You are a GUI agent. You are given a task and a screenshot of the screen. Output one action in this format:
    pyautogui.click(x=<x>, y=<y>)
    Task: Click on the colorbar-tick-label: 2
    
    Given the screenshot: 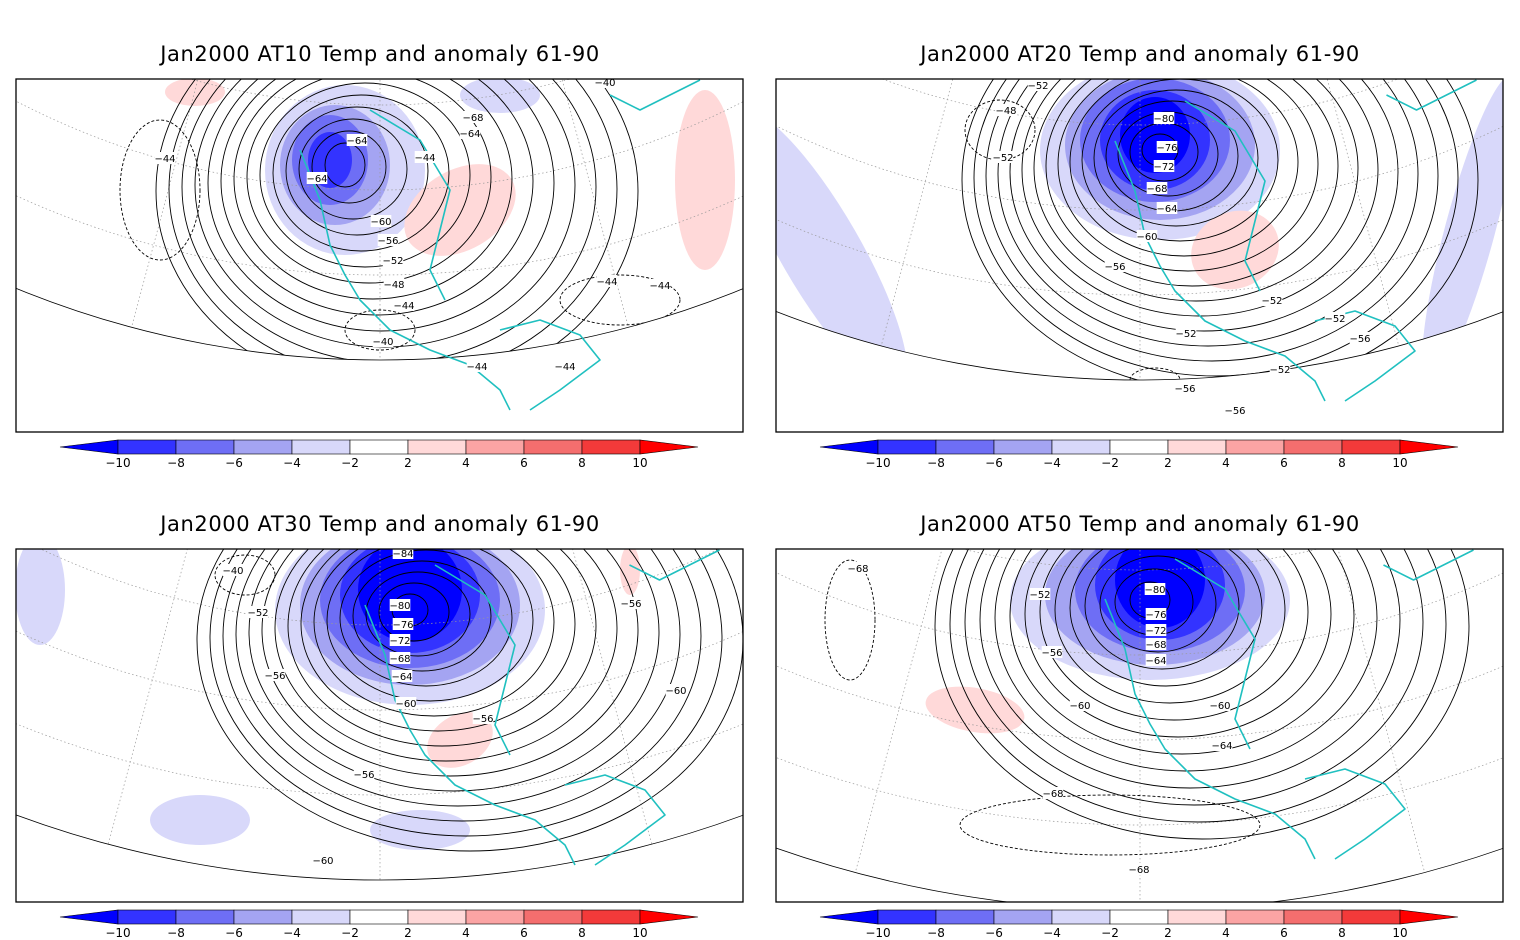 What is the action you would take?
    pyautogui.click(x=408, y=463)
    